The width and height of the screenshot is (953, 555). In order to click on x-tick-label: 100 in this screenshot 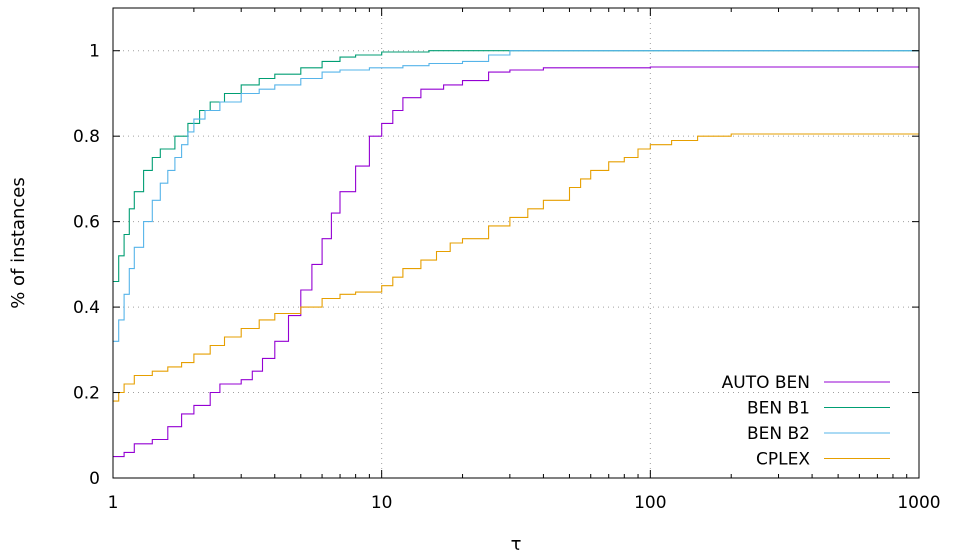, I will do `click(650, 503)`.